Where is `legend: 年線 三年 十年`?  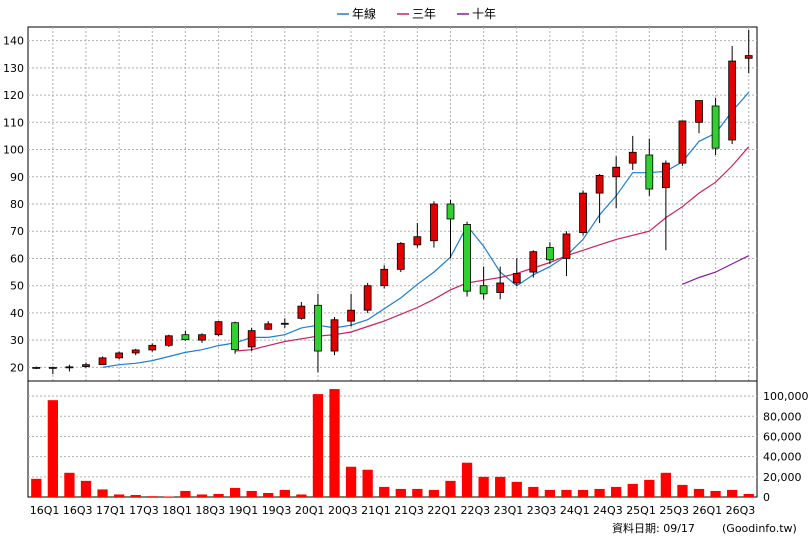 legend: 年線 三年 十年 is located at coordinates (416, 13).